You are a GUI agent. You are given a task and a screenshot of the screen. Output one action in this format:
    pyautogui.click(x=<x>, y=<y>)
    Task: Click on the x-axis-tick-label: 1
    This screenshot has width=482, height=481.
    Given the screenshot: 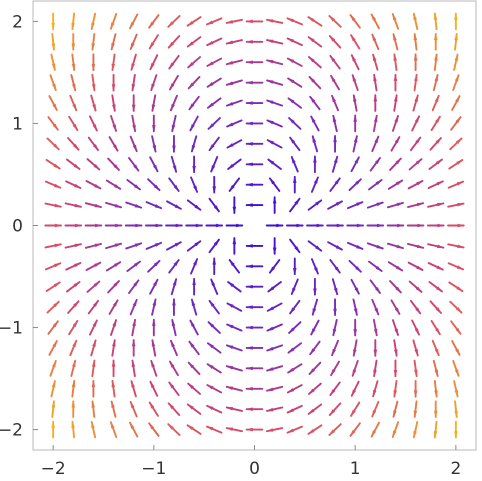 What is the action you would take?
    pyautogui.click(x=355, y=469)
    